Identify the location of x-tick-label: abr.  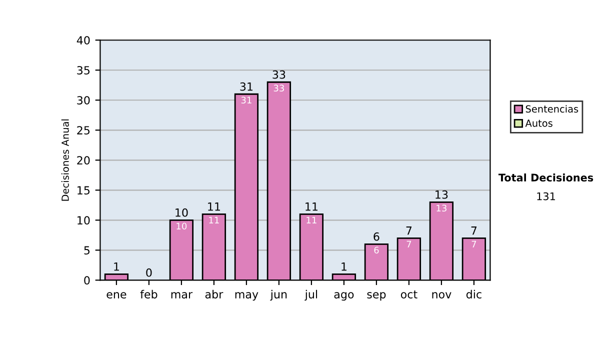
(214, 294).